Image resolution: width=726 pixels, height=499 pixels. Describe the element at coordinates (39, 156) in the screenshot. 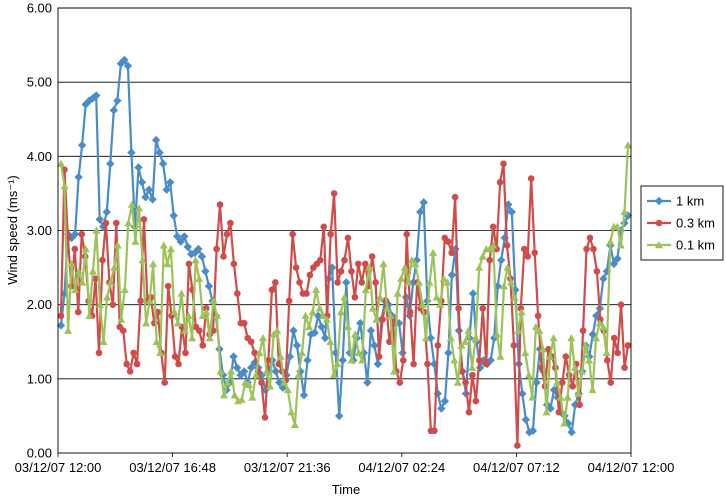

I see `y-tick-label: 4.00` at that location.